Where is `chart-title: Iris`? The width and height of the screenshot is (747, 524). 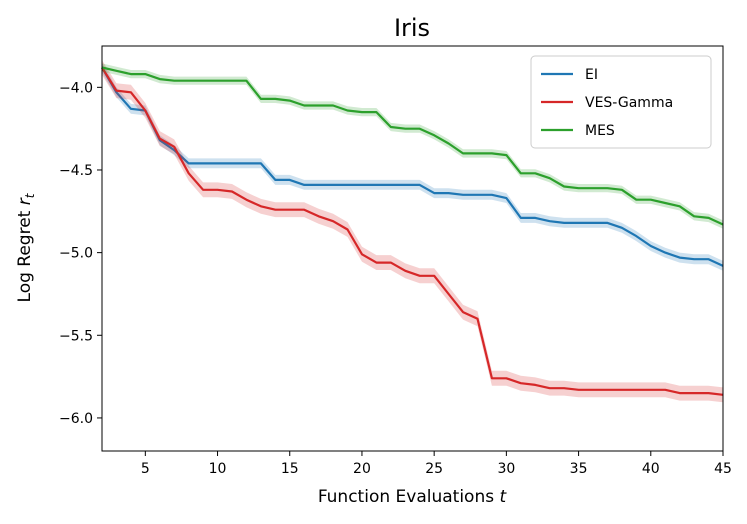 chart-title: Iris is located at coordinates (412, 28).